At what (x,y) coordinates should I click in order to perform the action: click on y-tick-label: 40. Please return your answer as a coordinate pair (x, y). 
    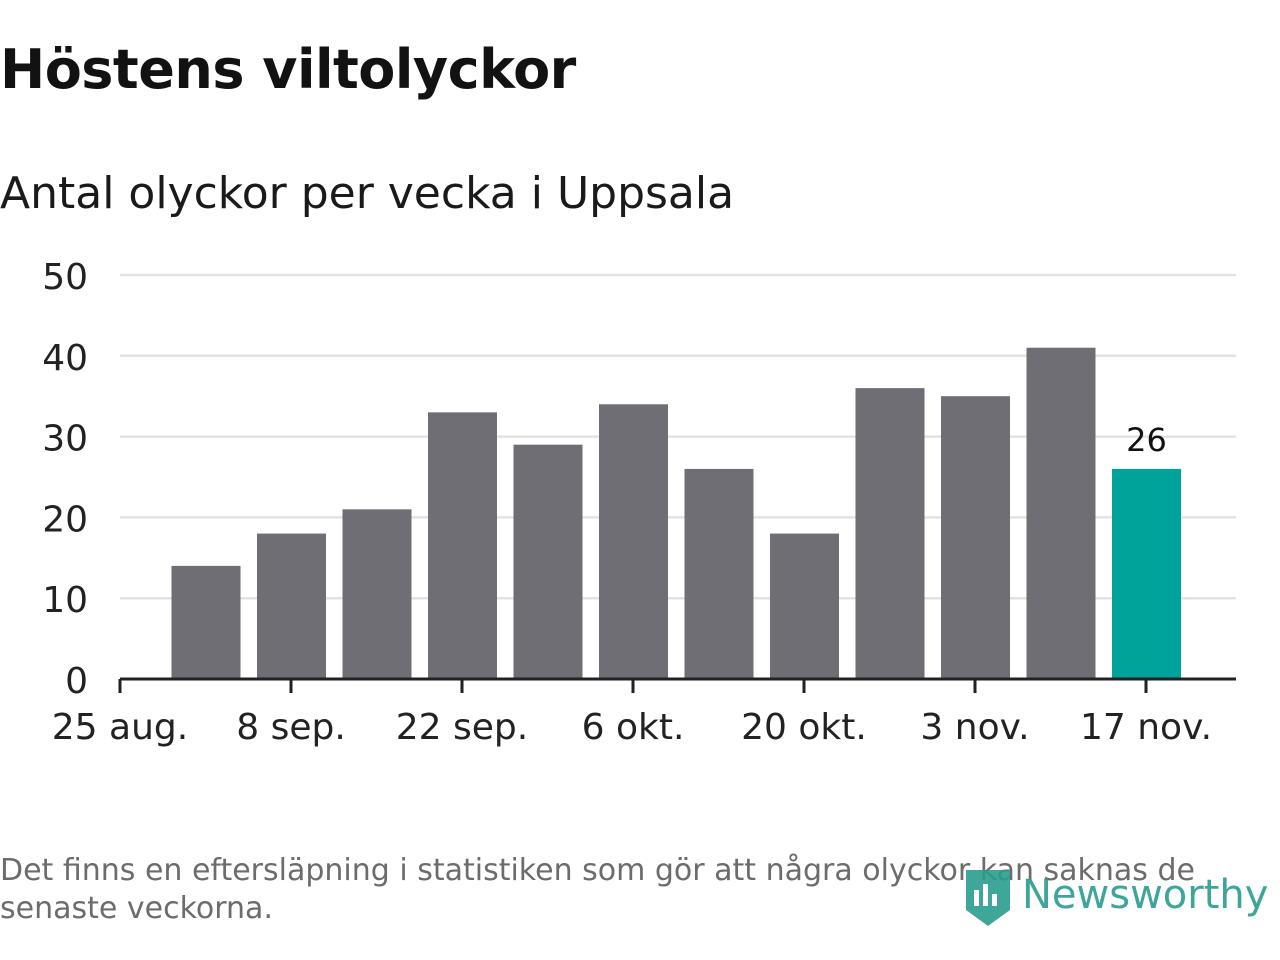
    Looking at the image, I should click on (65, 358).